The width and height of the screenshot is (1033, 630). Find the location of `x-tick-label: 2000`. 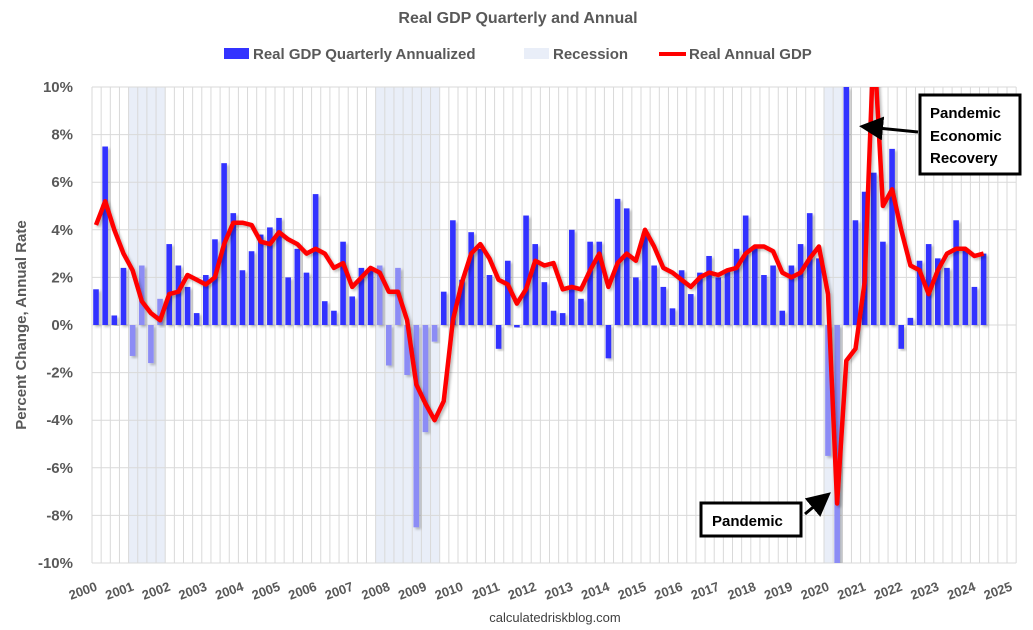

x-tick-label: 2000 is located at coordinates (83, 591).